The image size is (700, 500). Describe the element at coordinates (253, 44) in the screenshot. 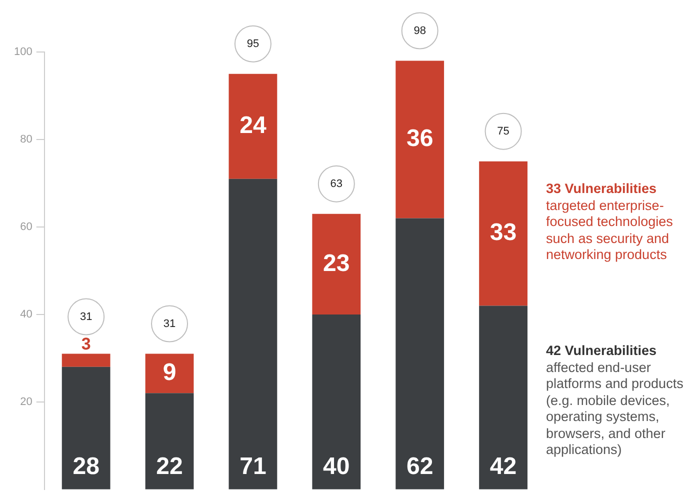

I see `total-label: 95` at that location.